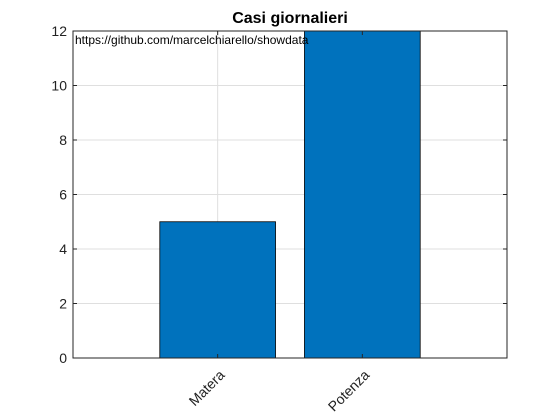  Describe the element at coordinates (63, 358) in the screenshot. I see `y-tick-label: 0` at that location.